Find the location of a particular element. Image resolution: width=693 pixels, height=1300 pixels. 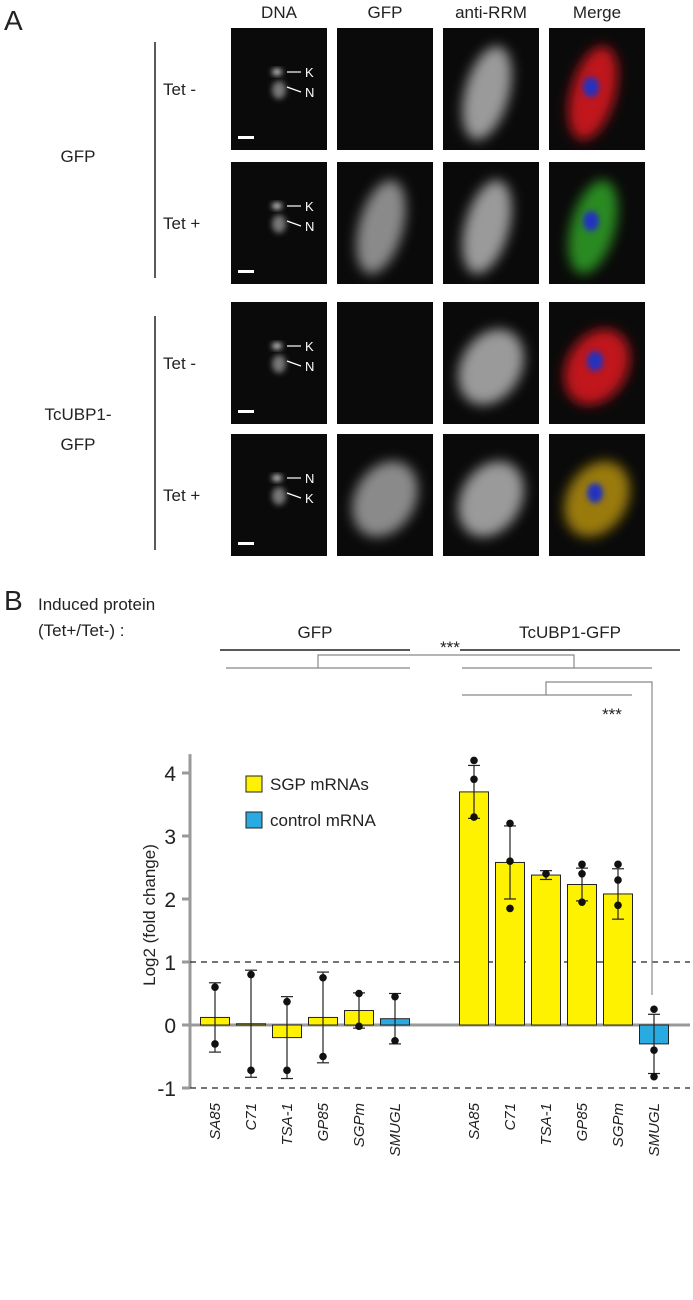

column-header: Merge is located at coordinates (597, 12).